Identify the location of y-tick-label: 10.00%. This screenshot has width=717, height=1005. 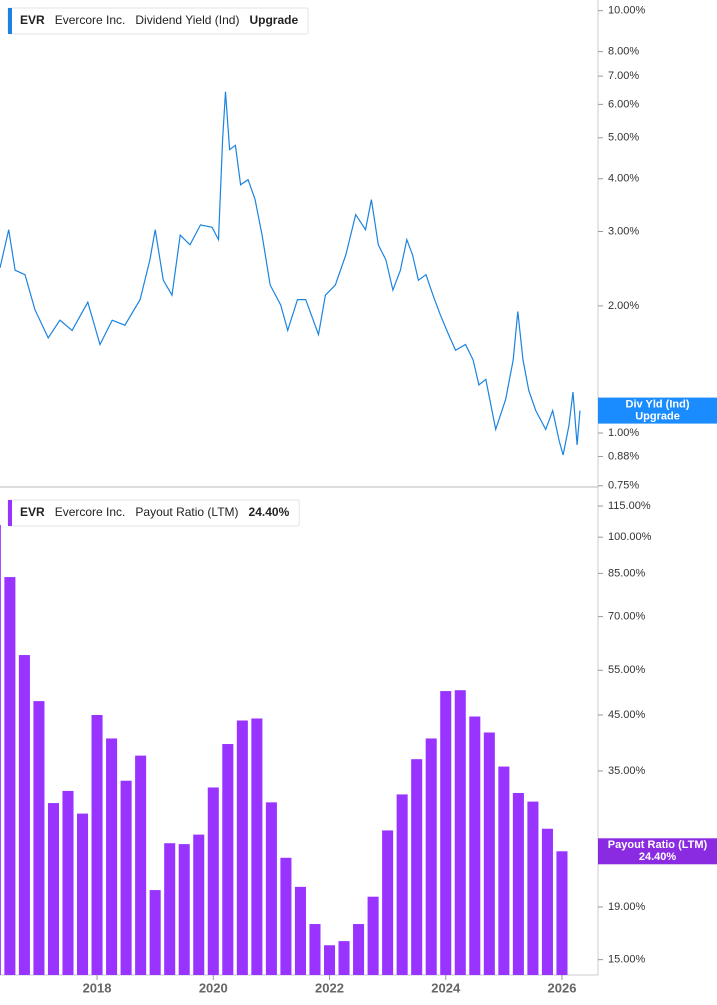
(627, 11).